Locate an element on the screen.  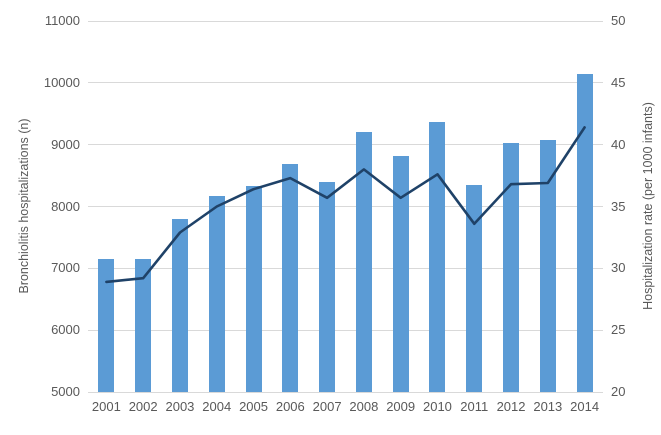
y-right-tick-label: 50 is located at coordinates (618, 20).